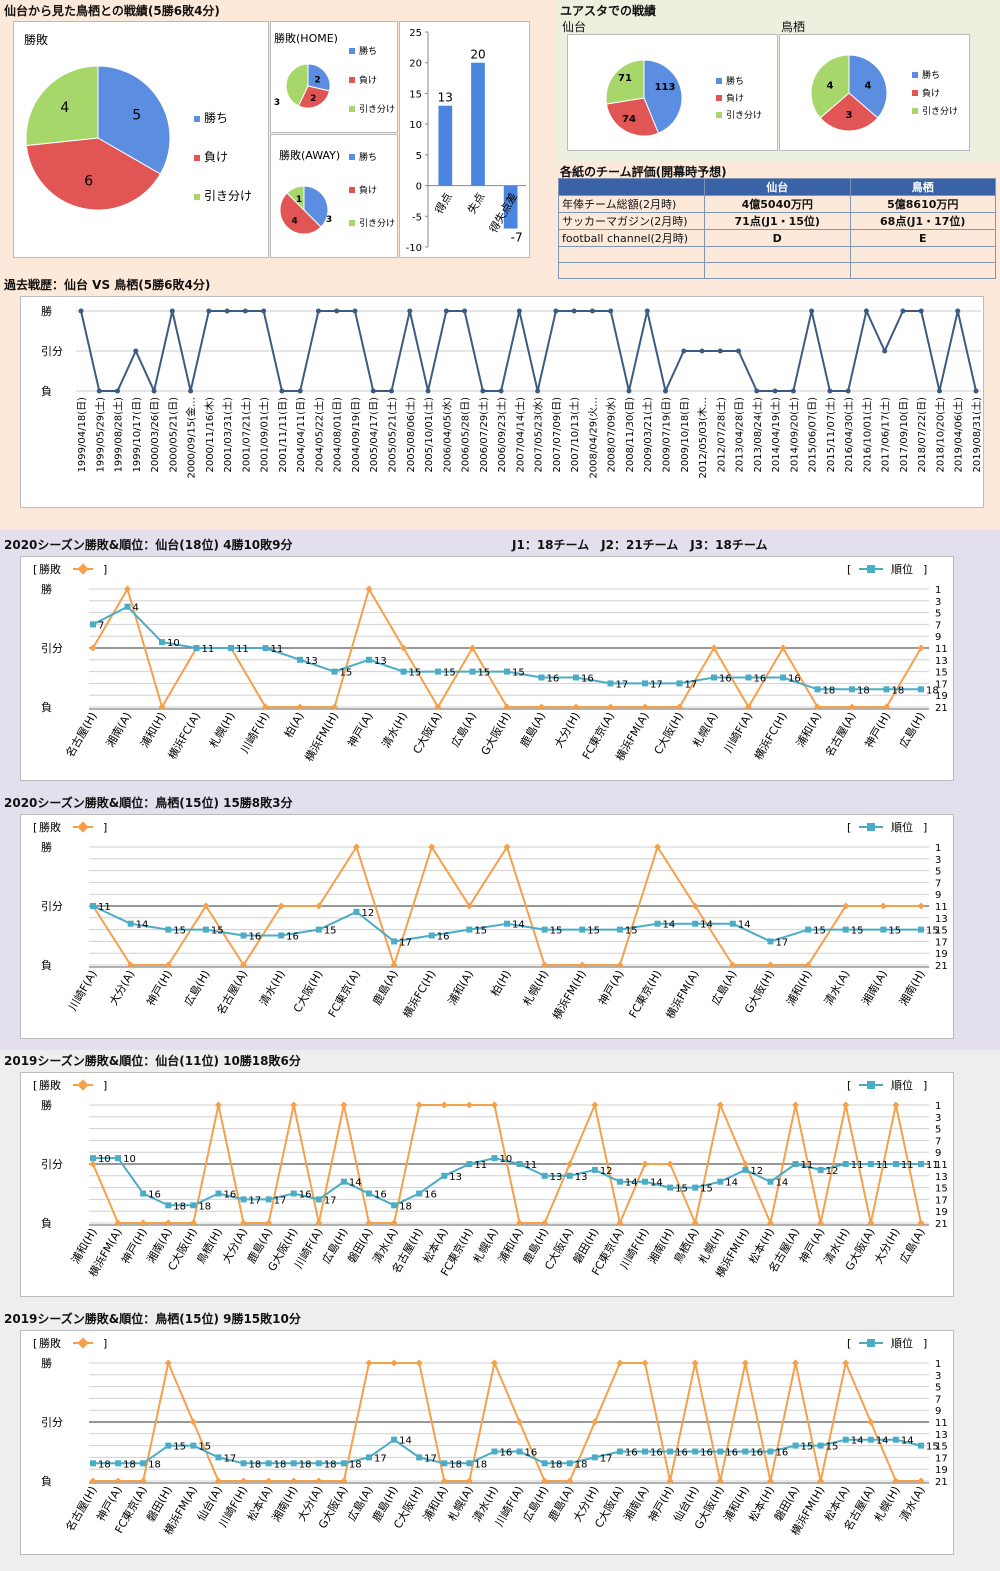  I want to click on x-tick-label: 2013/04/28(日), so click(740, 435).